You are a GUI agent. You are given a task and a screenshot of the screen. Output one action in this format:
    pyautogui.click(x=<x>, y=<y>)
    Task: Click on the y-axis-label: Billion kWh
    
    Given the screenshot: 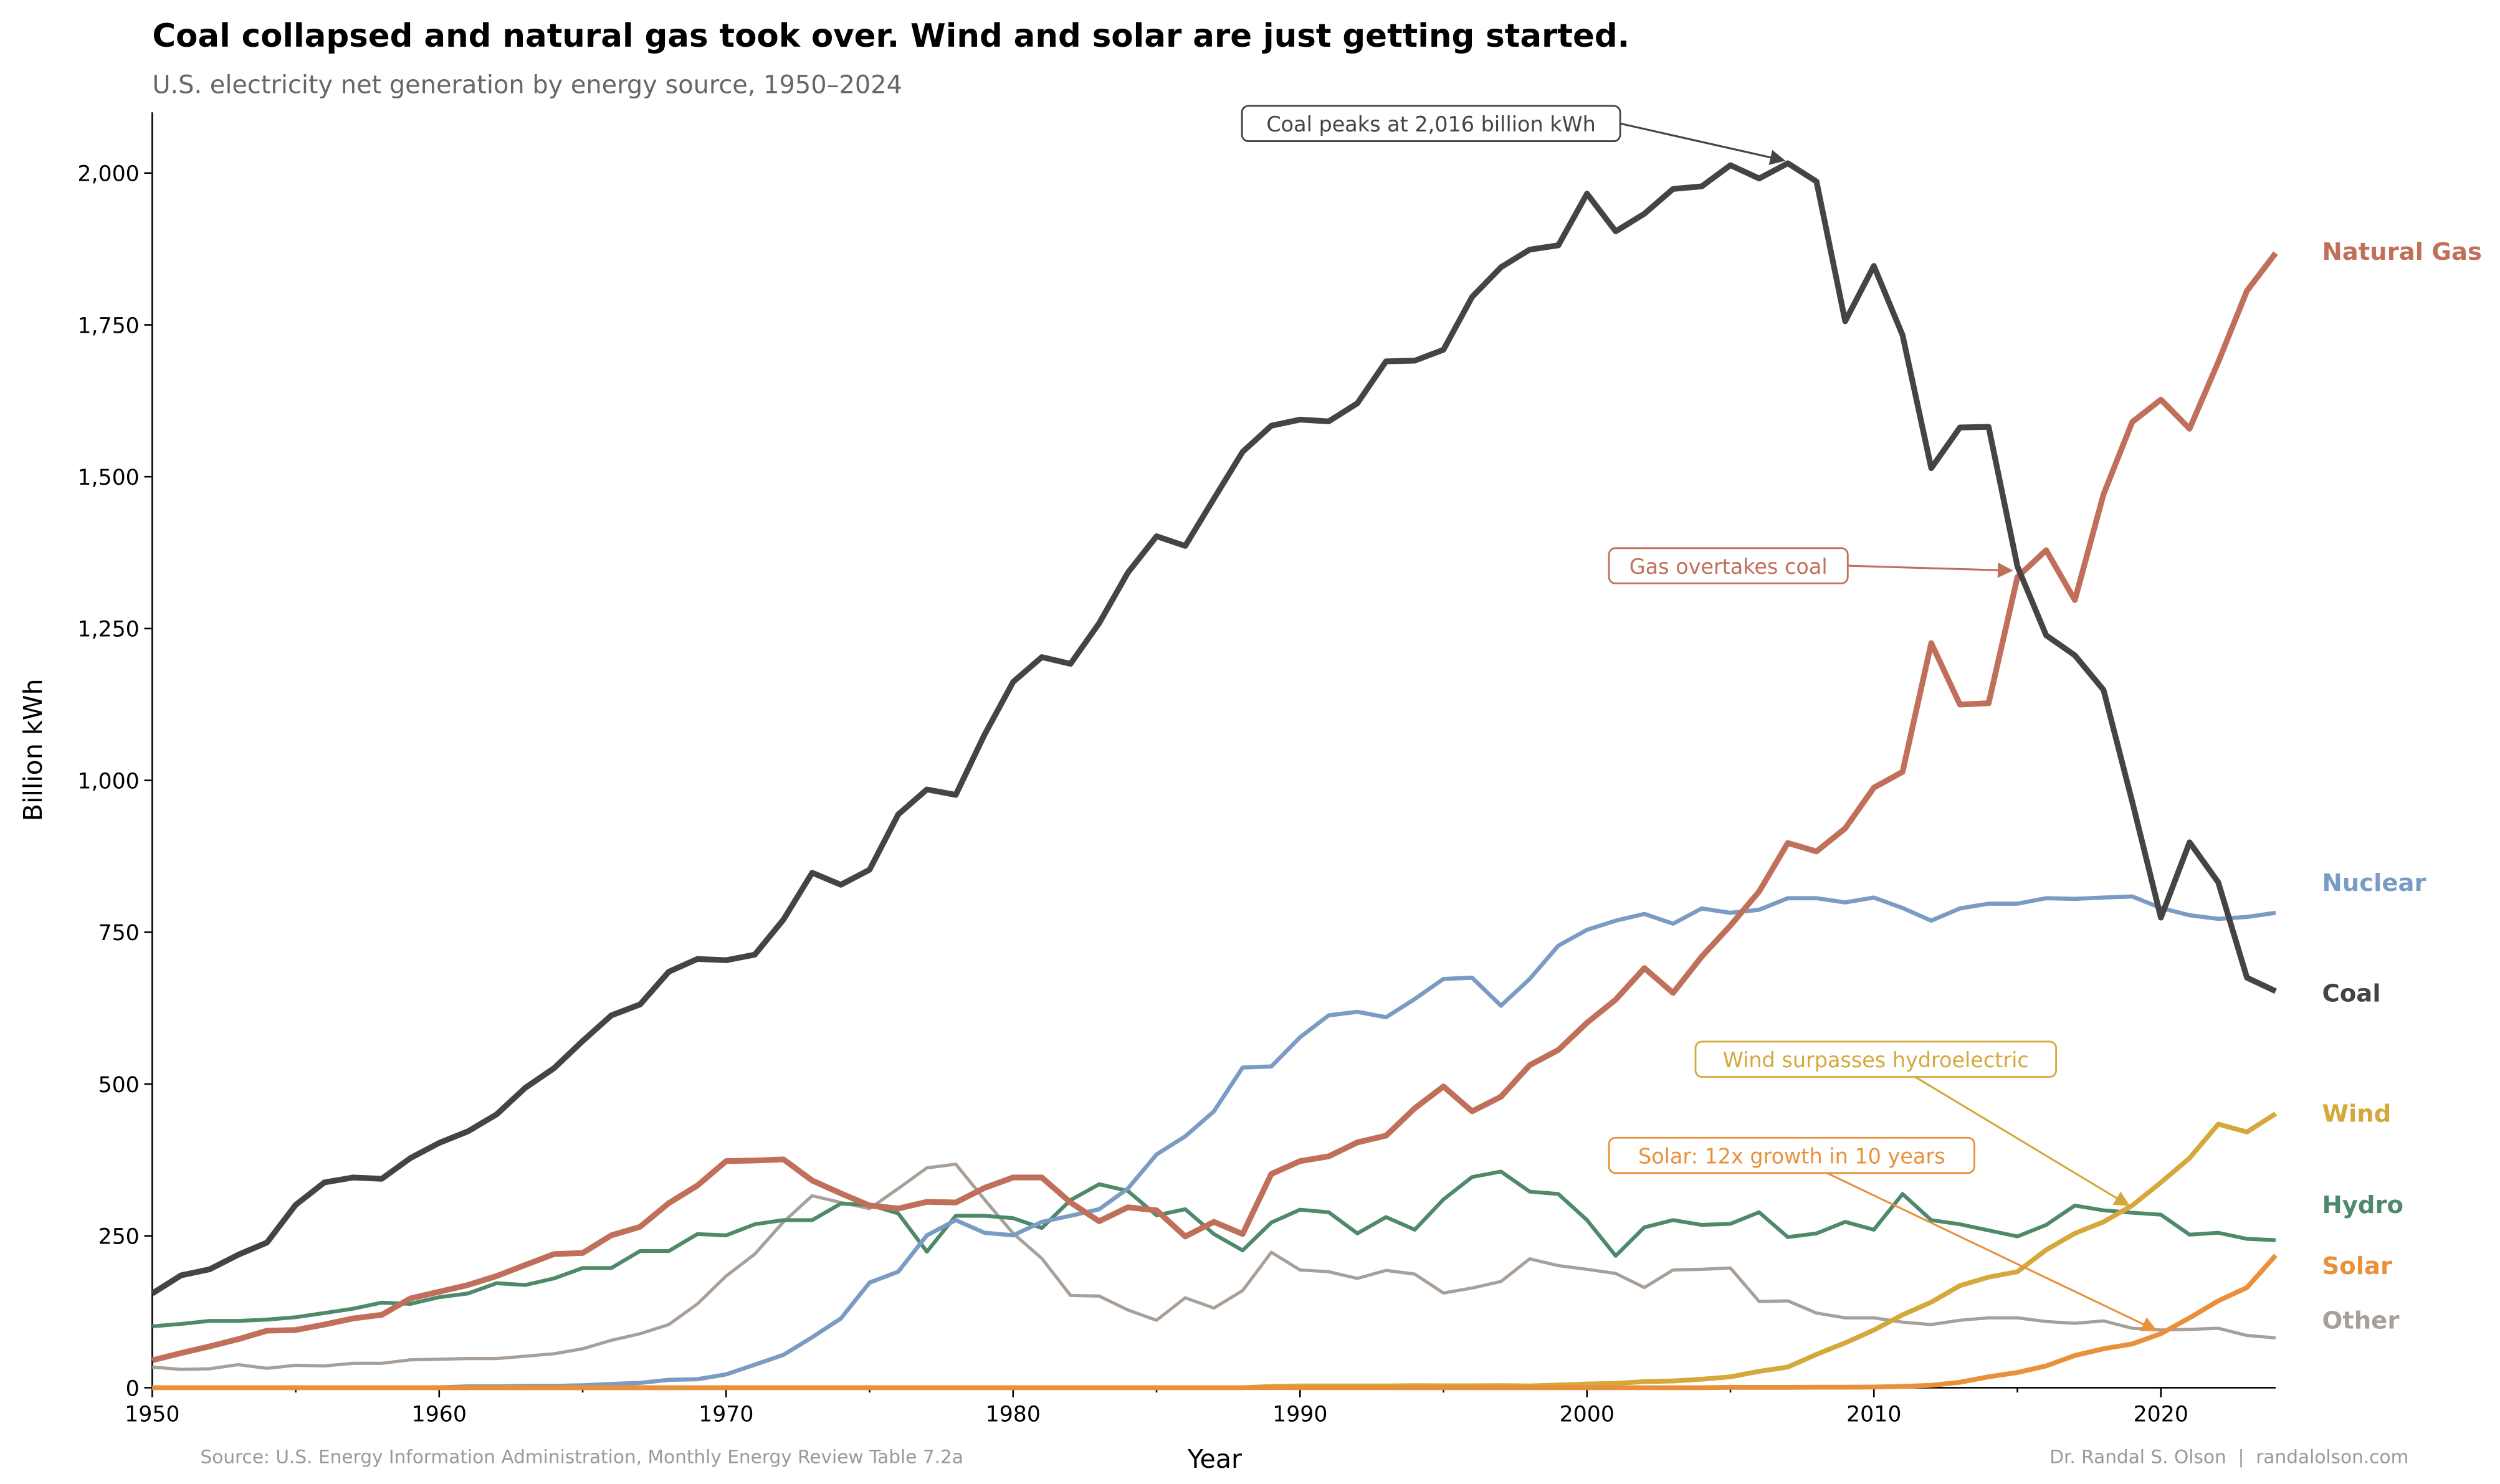 What is the action you would take?
    pyautogui.click(x=33, y=749)
    